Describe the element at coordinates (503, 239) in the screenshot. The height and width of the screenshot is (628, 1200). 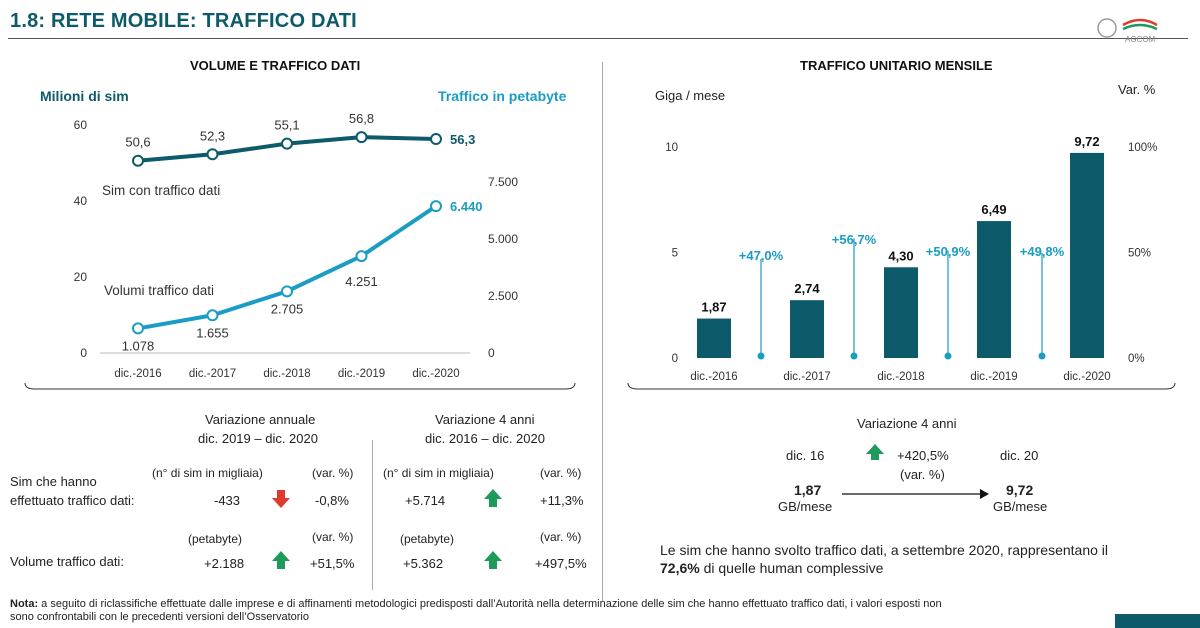
I see `y2-tick-label: 5.000` at that location.